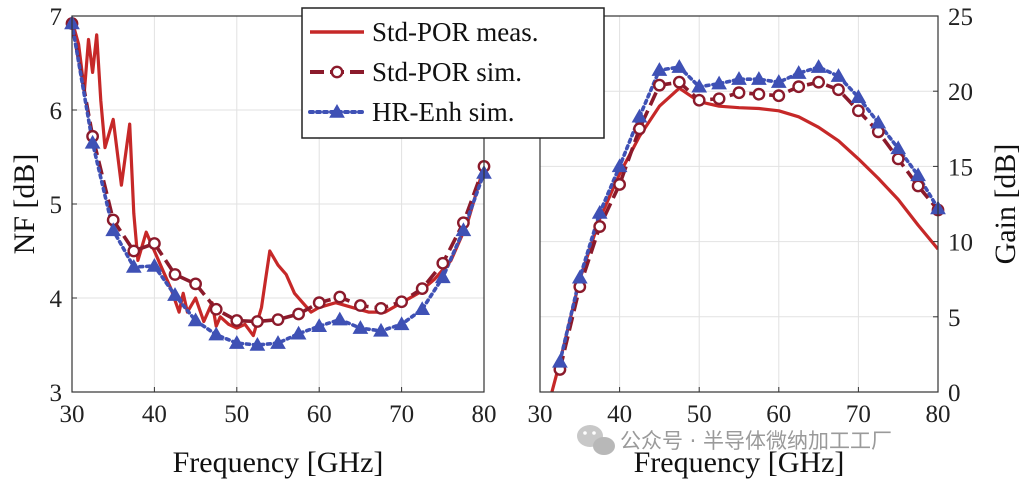 The width and height of the screenshot is (1025, 488). Describe the element at coordinates (756, 441) in the screenshot. I see `watermark-text: 公众号 · 半导体微纳加工工厂` at that location.